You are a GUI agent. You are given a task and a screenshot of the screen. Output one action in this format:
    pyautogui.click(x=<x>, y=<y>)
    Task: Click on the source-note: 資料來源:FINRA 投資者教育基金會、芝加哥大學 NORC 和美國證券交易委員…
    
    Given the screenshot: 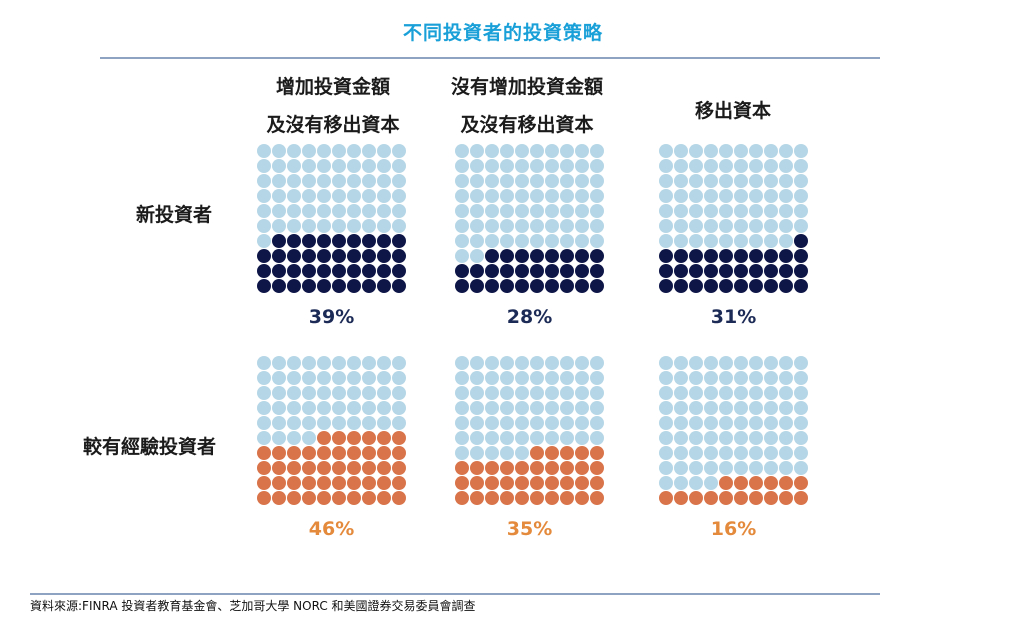 What is the action you would take?
    pyautogui.click(x=253, y=606)
    